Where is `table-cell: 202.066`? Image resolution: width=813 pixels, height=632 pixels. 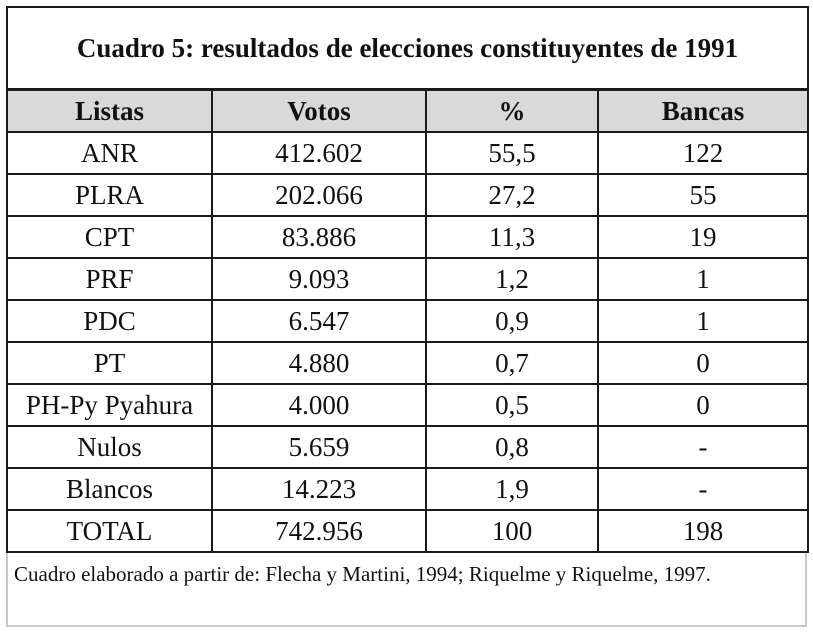
table-cell: 202.066 is located at coordinates (319, 195).